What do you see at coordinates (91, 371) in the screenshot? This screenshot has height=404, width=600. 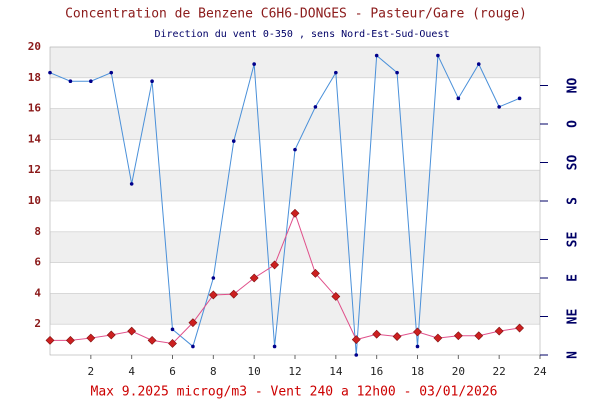 I see `x-tick-label: 2` at bounding box center [91, 371].